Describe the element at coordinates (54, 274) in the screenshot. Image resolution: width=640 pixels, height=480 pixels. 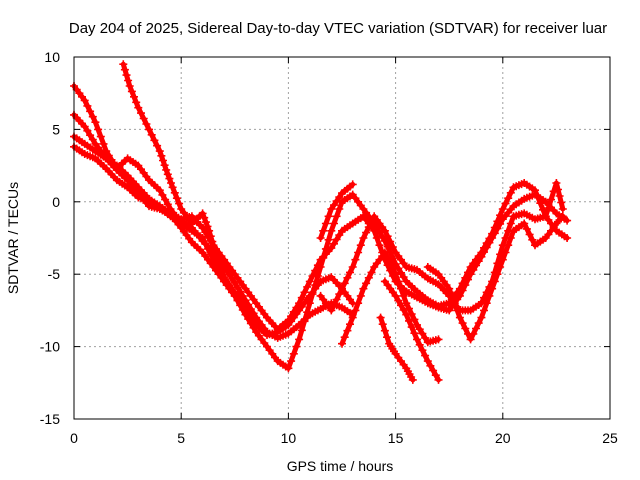
I see `y-tick-label: -5` at that location.